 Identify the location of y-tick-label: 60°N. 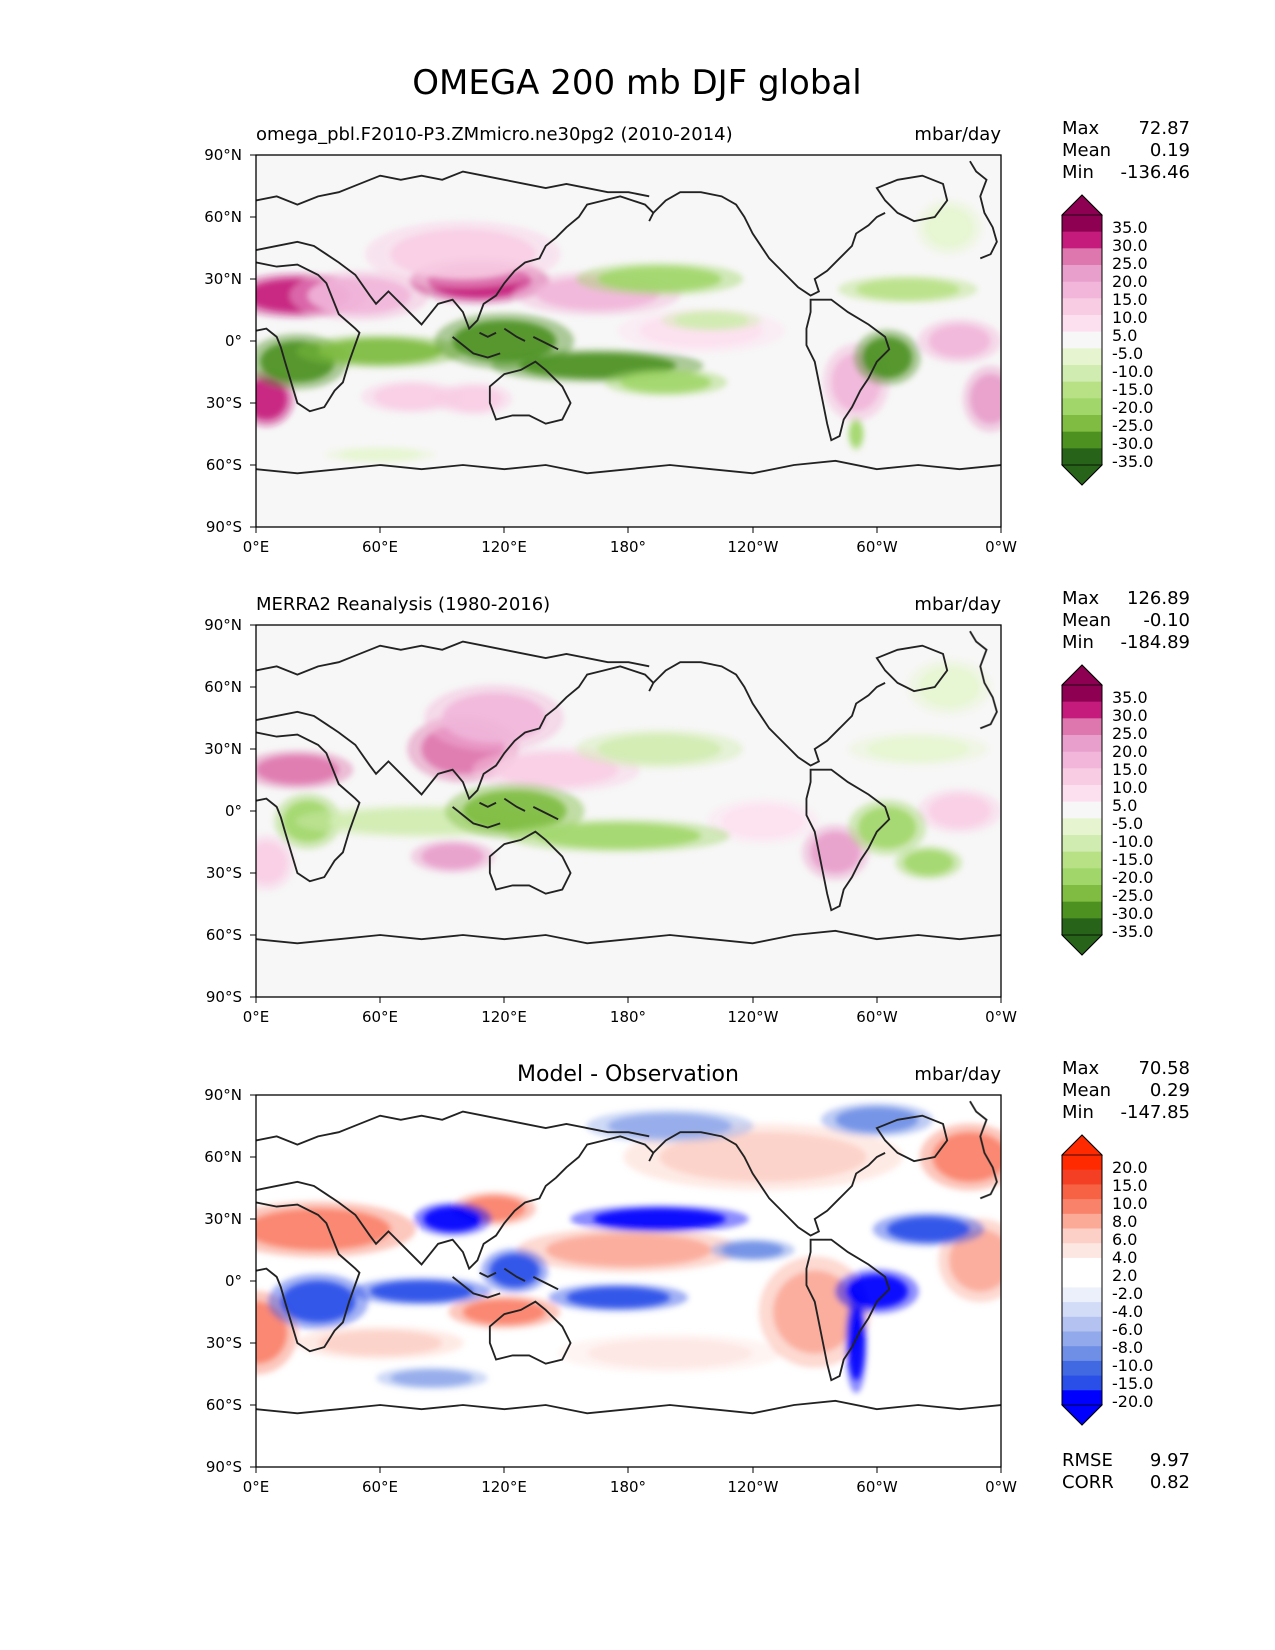
(223, 217).